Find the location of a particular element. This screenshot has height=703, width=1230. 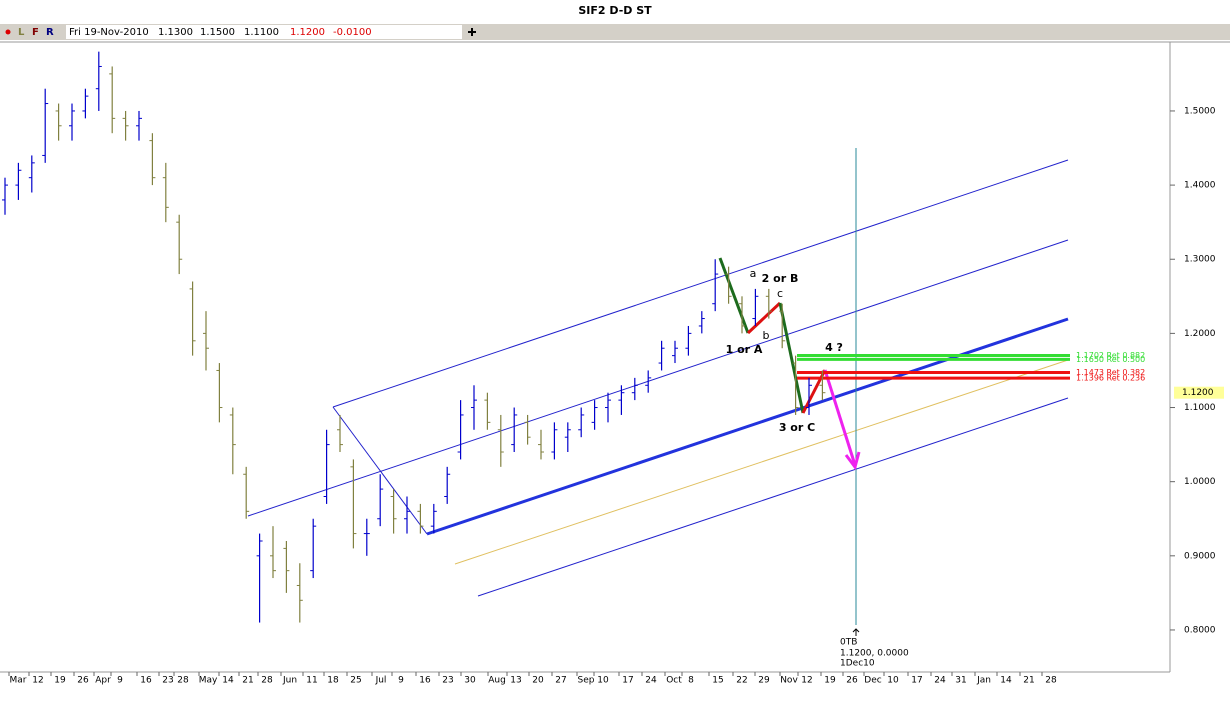

info-box is located at coordinates (264, 32).